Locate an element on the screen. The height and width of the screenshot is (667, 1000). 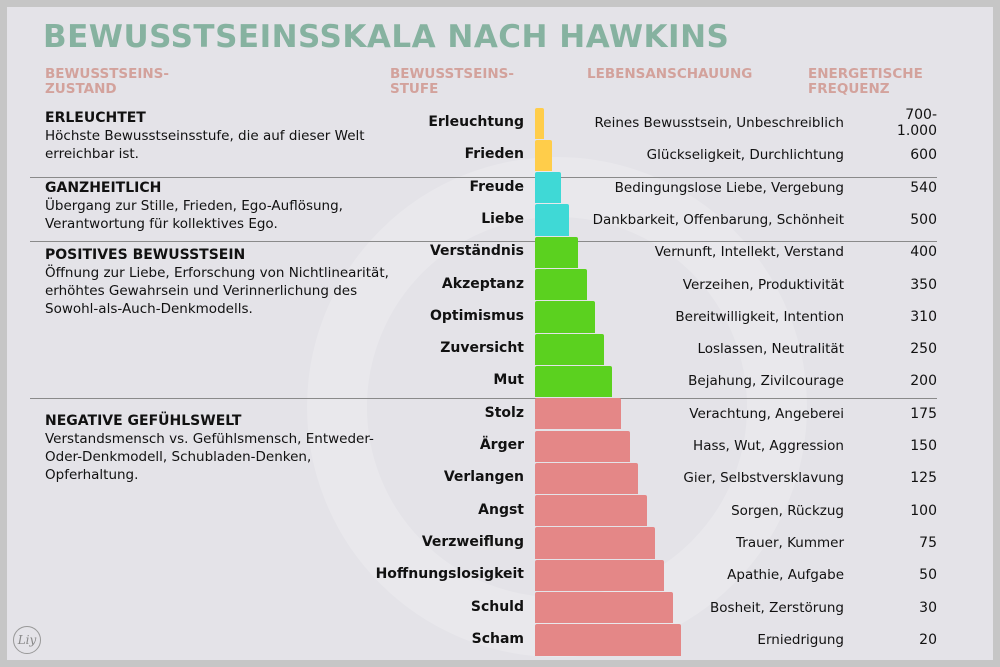
level-anschauung: Bosheit, Zerstörung is located at coordinates (777, 607).